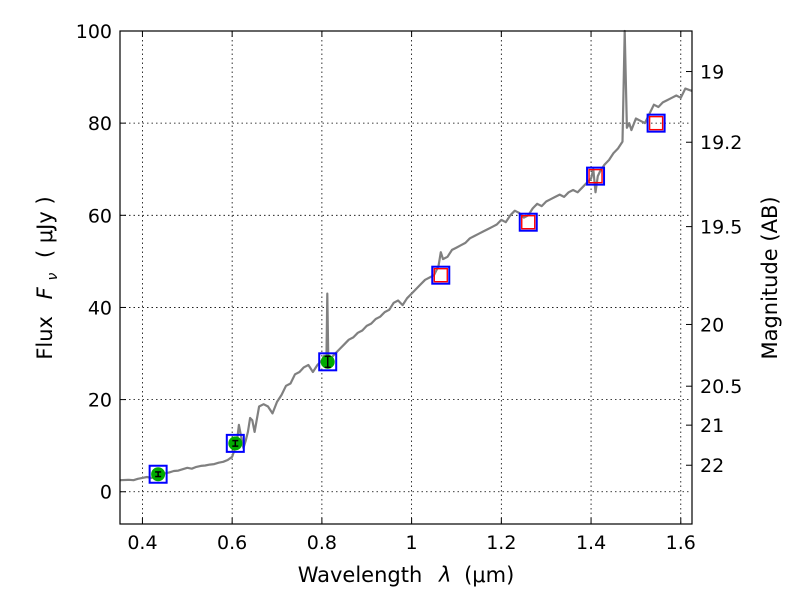 The image size is (800, 600). Describe the element at coordinates (47, 277) in the screenshot. I see `y-axis-label: Flux F ν ( μJy )` at that location.